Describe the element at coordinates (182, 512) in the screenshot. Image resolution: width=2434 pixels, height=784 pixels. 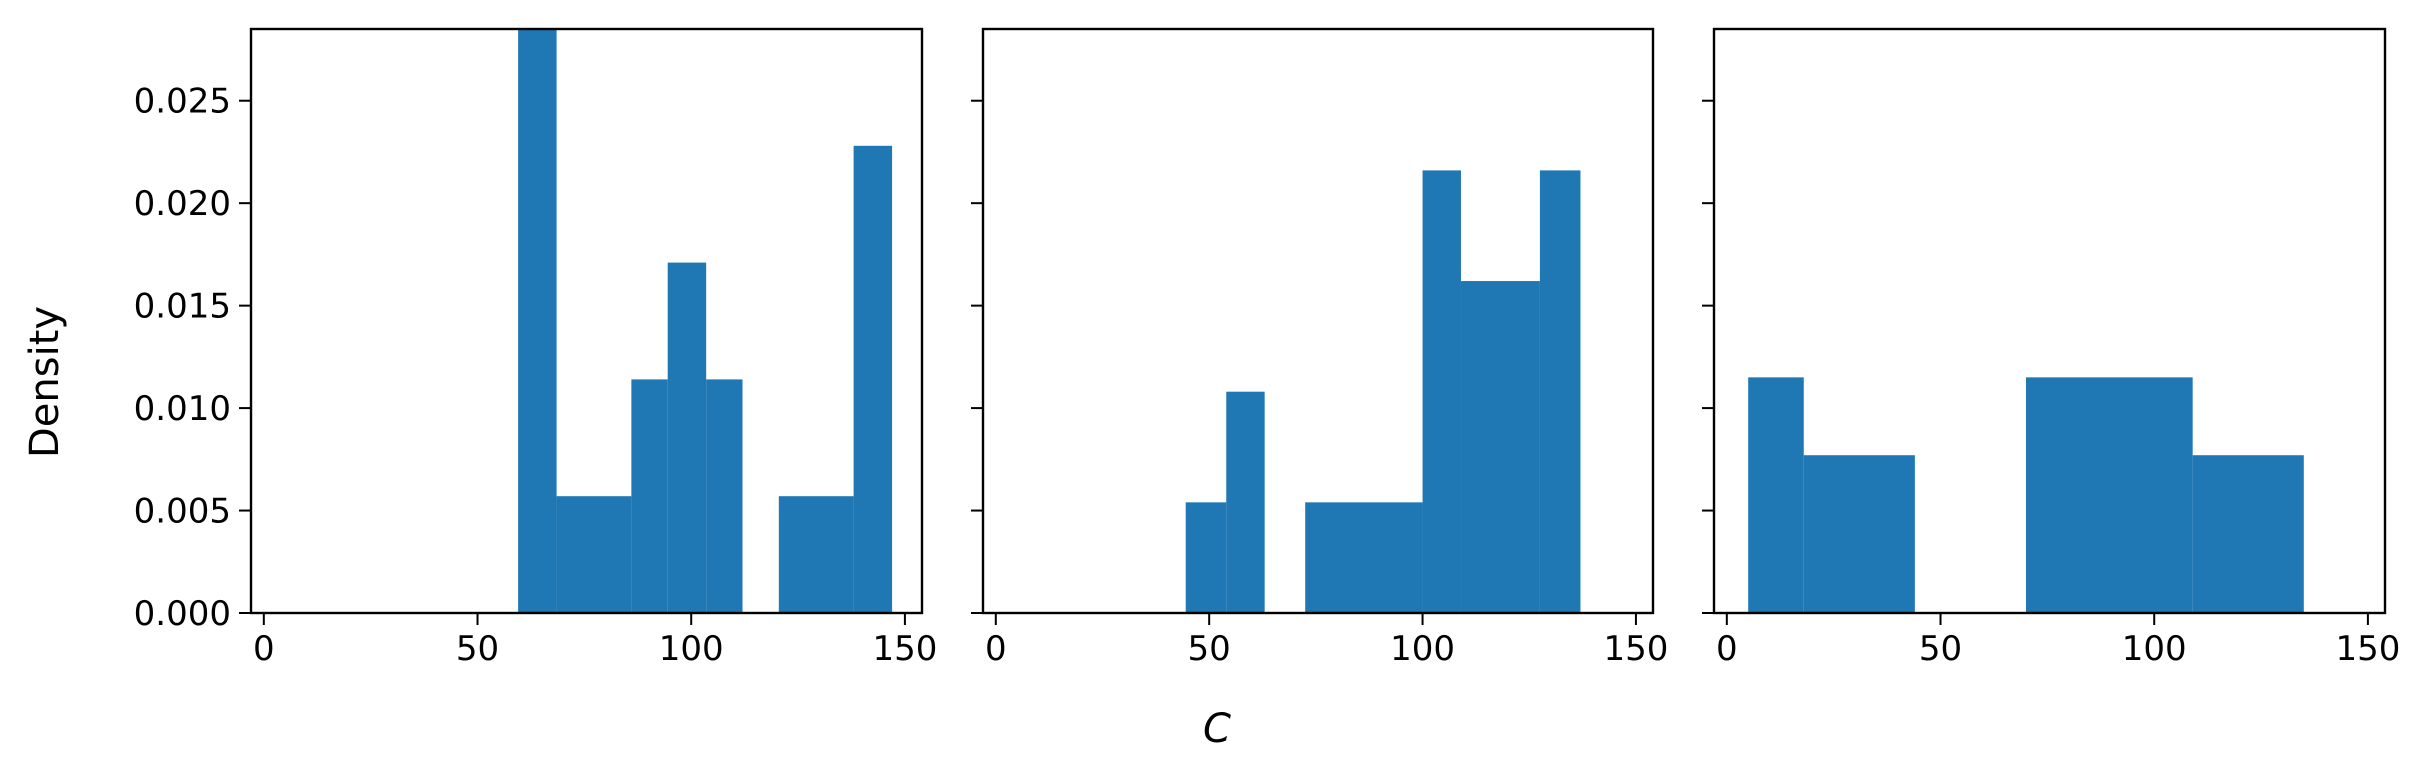
I see `y-tick-label: 0.005` at that location.